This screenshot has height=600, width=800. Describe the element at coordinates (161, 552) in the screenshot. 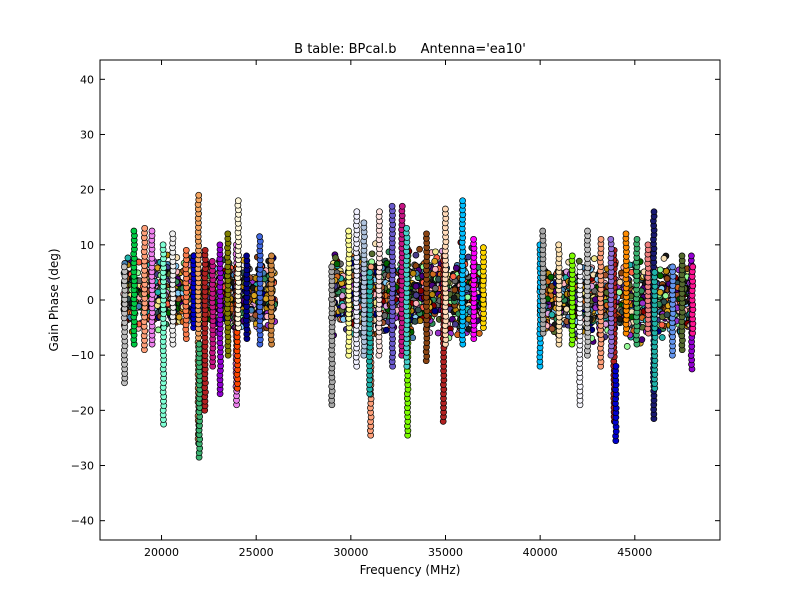

I see `x-tick-label: 20000` at that location.